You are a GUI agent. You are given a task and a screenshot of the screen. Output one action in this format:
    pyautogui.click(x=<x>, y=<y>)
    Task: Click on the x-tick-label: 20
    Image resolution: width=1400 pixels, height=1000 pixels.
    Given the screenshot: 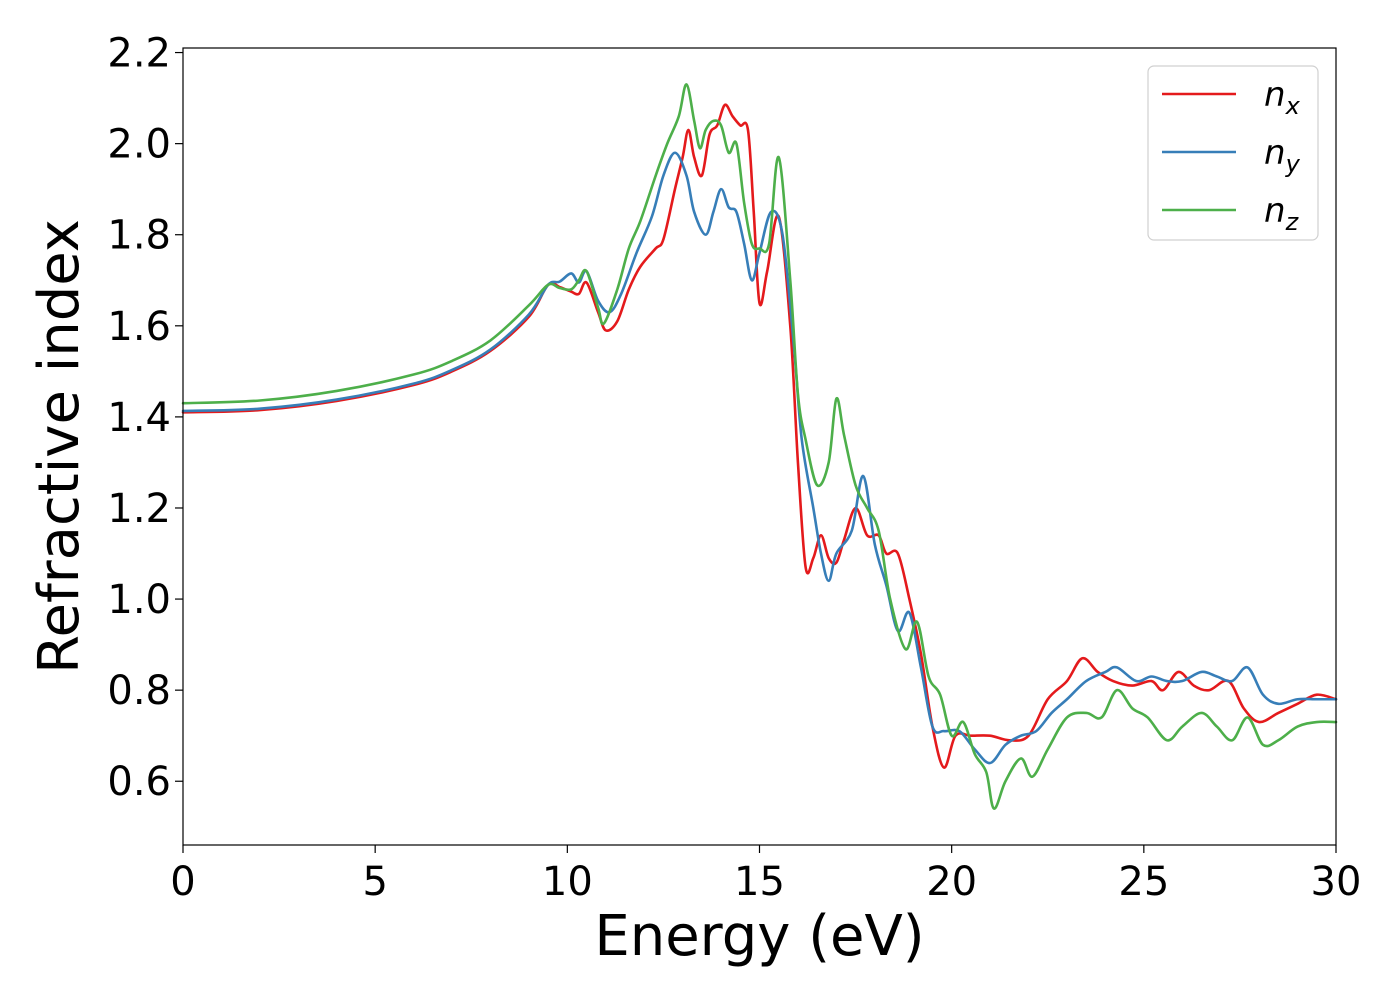 What is the action you would take?
    pyautogui.click(x=951, y=882)
    